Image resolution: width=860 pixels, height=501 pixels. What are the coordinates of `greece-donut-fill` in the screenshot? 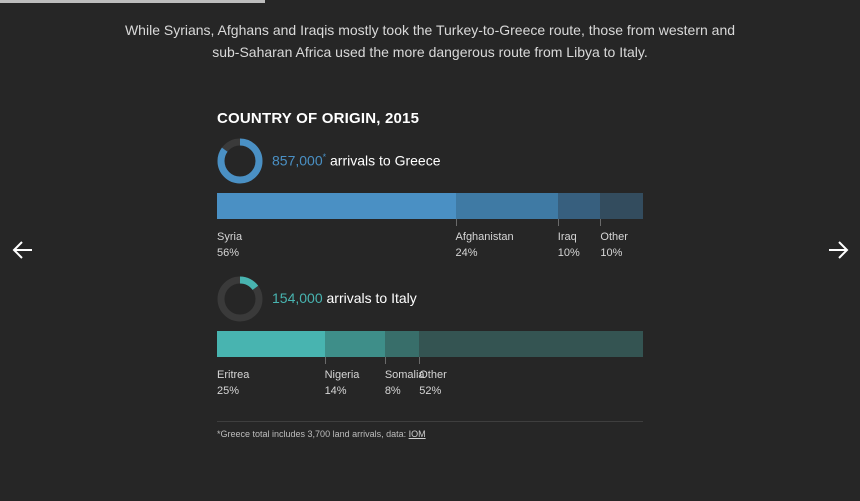 It's located at (240, 161).